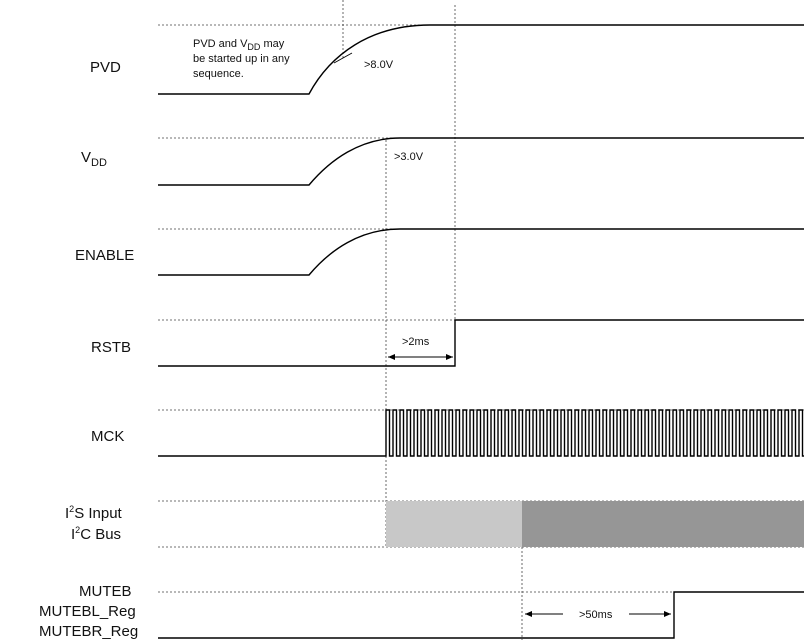 Image resolution: width=804 pixels, height=644 pixels. I want to click on i2c-bus-label: I2C Bus, so click(96, 534).